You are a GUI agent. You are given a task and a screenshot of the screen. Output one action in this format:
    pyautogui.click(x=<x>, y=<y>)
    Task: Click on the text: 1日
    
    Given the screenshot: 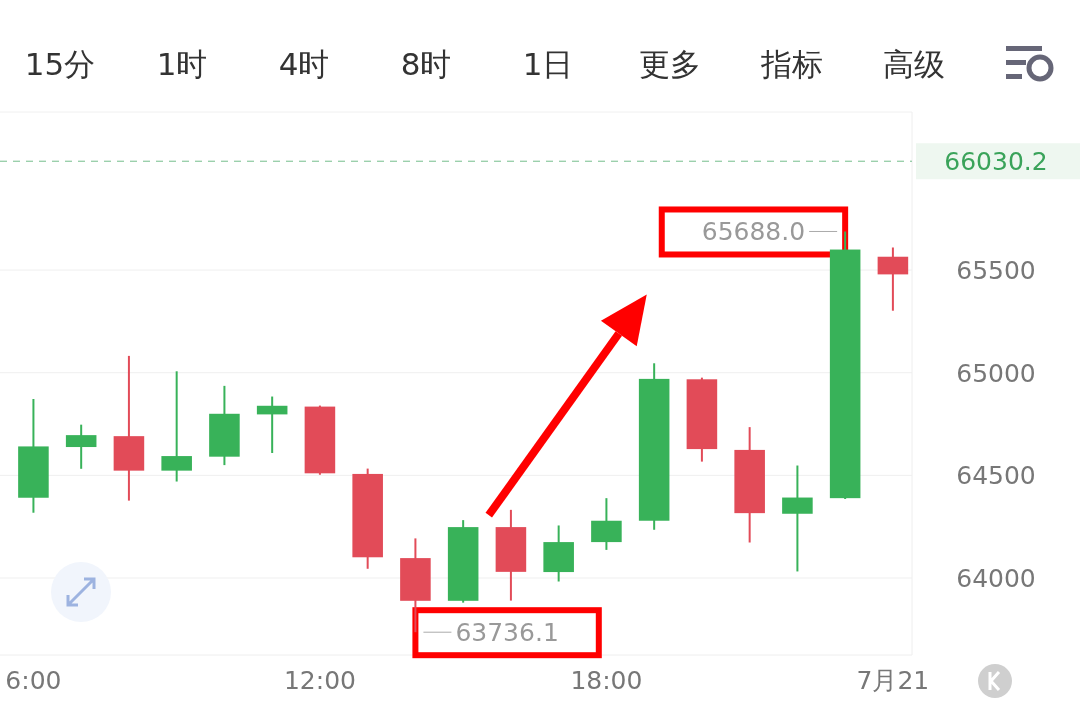 What is the action you would take?
    pyautogui.click(x=548, y=64)
    